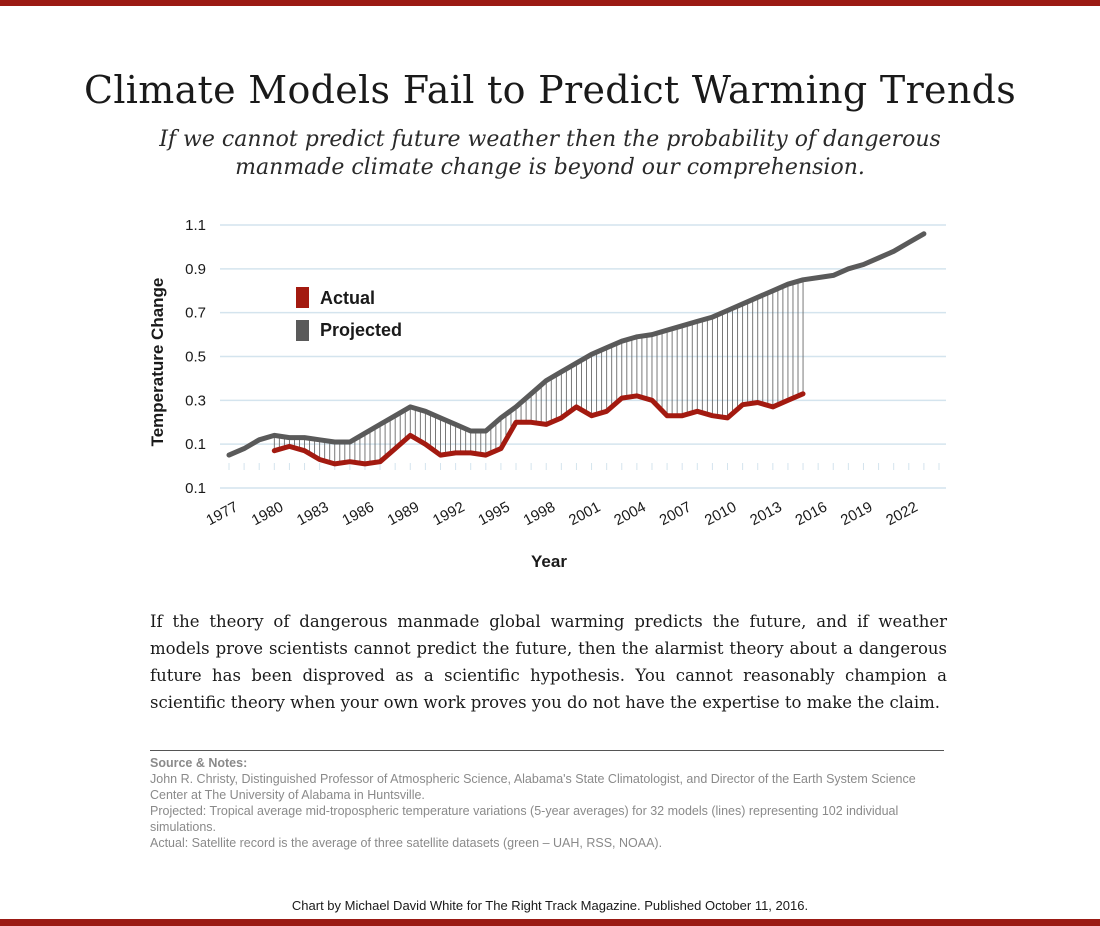 Image resolution: width=1100 pixels, height=926 pixels. I want to click on y-tick-label: 0.7, so click(195, 313).